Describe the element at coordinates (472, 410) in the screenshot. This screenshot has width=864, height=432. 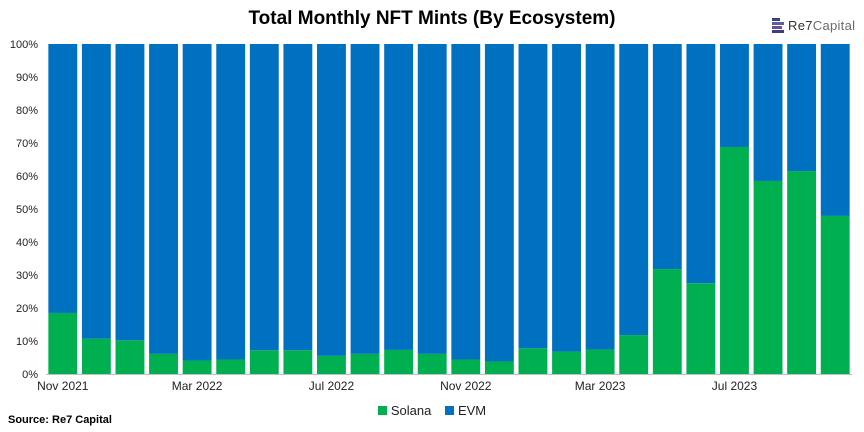
I see `legend-label-evm: EVM` at that location.